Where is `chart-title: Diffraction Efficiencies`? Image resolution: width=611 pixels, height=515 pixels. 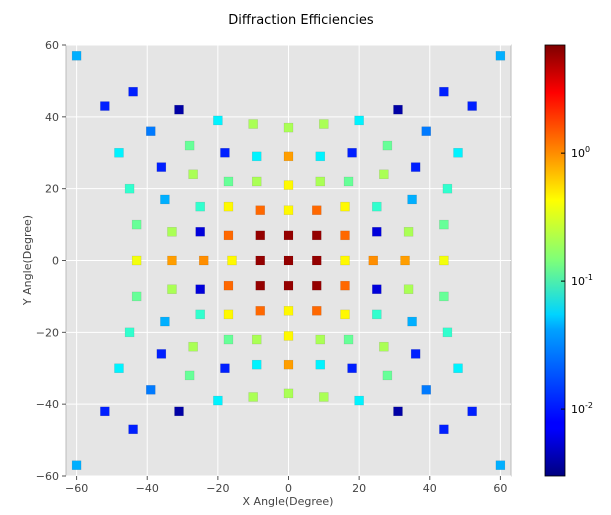 chart-title: Diffraction Efficiencies is located at coordinates (301, 20).